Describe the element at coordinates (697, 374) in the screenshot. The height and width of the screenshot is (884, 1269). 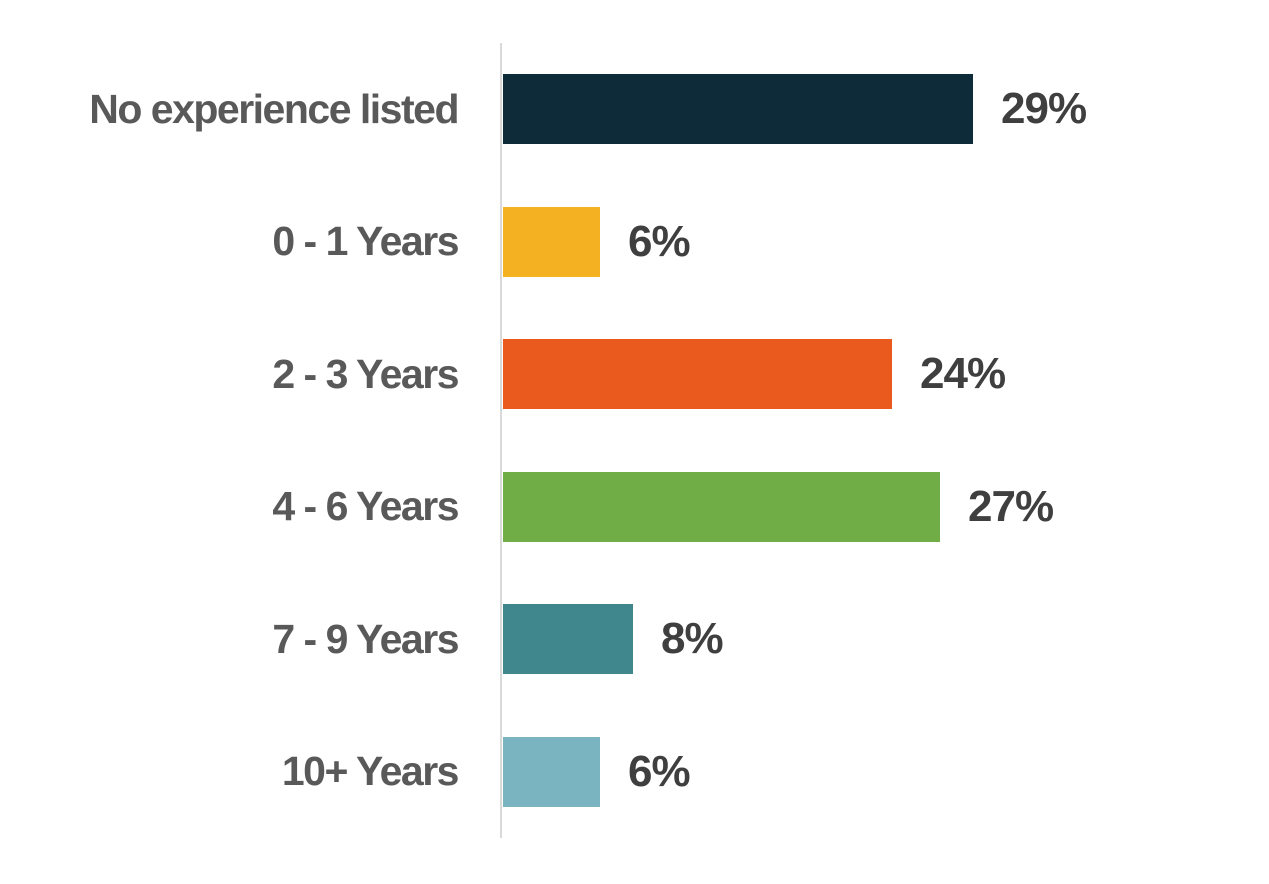
I see `bar-2-3-years` at that location.